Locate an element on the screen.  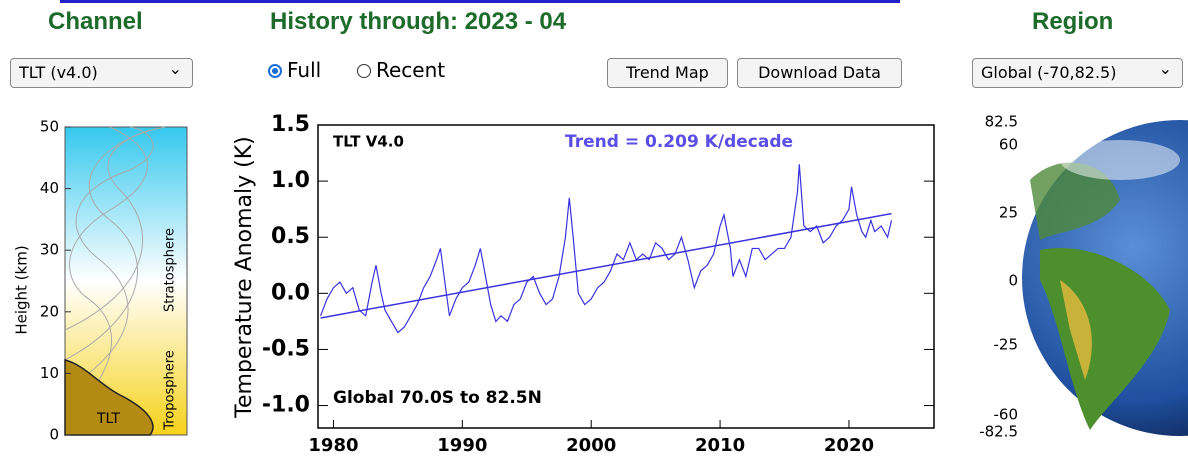
y-tick-label: 20 is located at coordinates (49, 311).